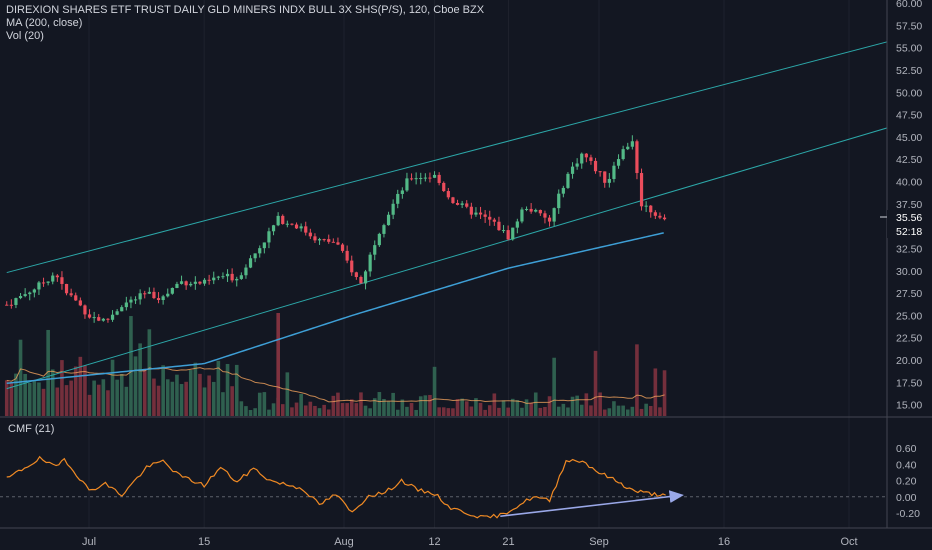 This screenshot has height=550, width=932. What do you see at coordinates (434, 542) in the screenshot?
I see `time-tick-label: 12` at bounding box center [434, 542].